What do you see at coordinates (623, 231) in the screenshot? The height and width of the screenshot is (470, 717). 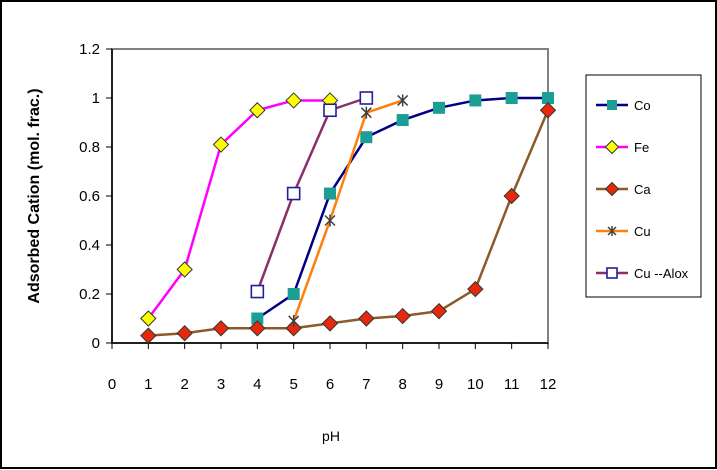 I see `legend-item-cu: Cu` at bounding box center [623, 231].